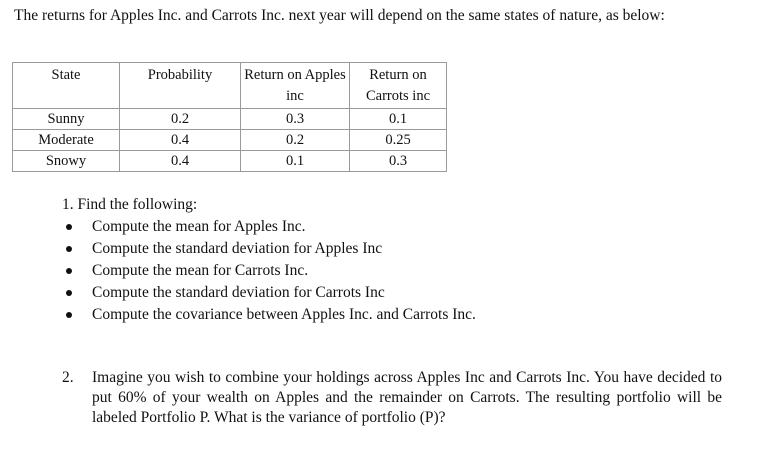 The width and height of the screenshot is (768, 456). What do you see at coordinates (295, 85) in the screenshot?
I see `header-return-apples: Return on Apples inc` at bounding box center [295, 85].